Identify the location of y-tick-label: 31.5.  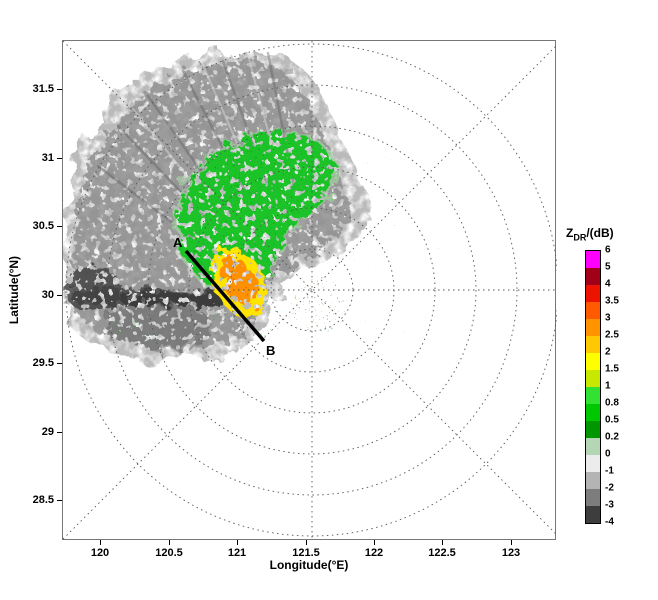
(43, 89).